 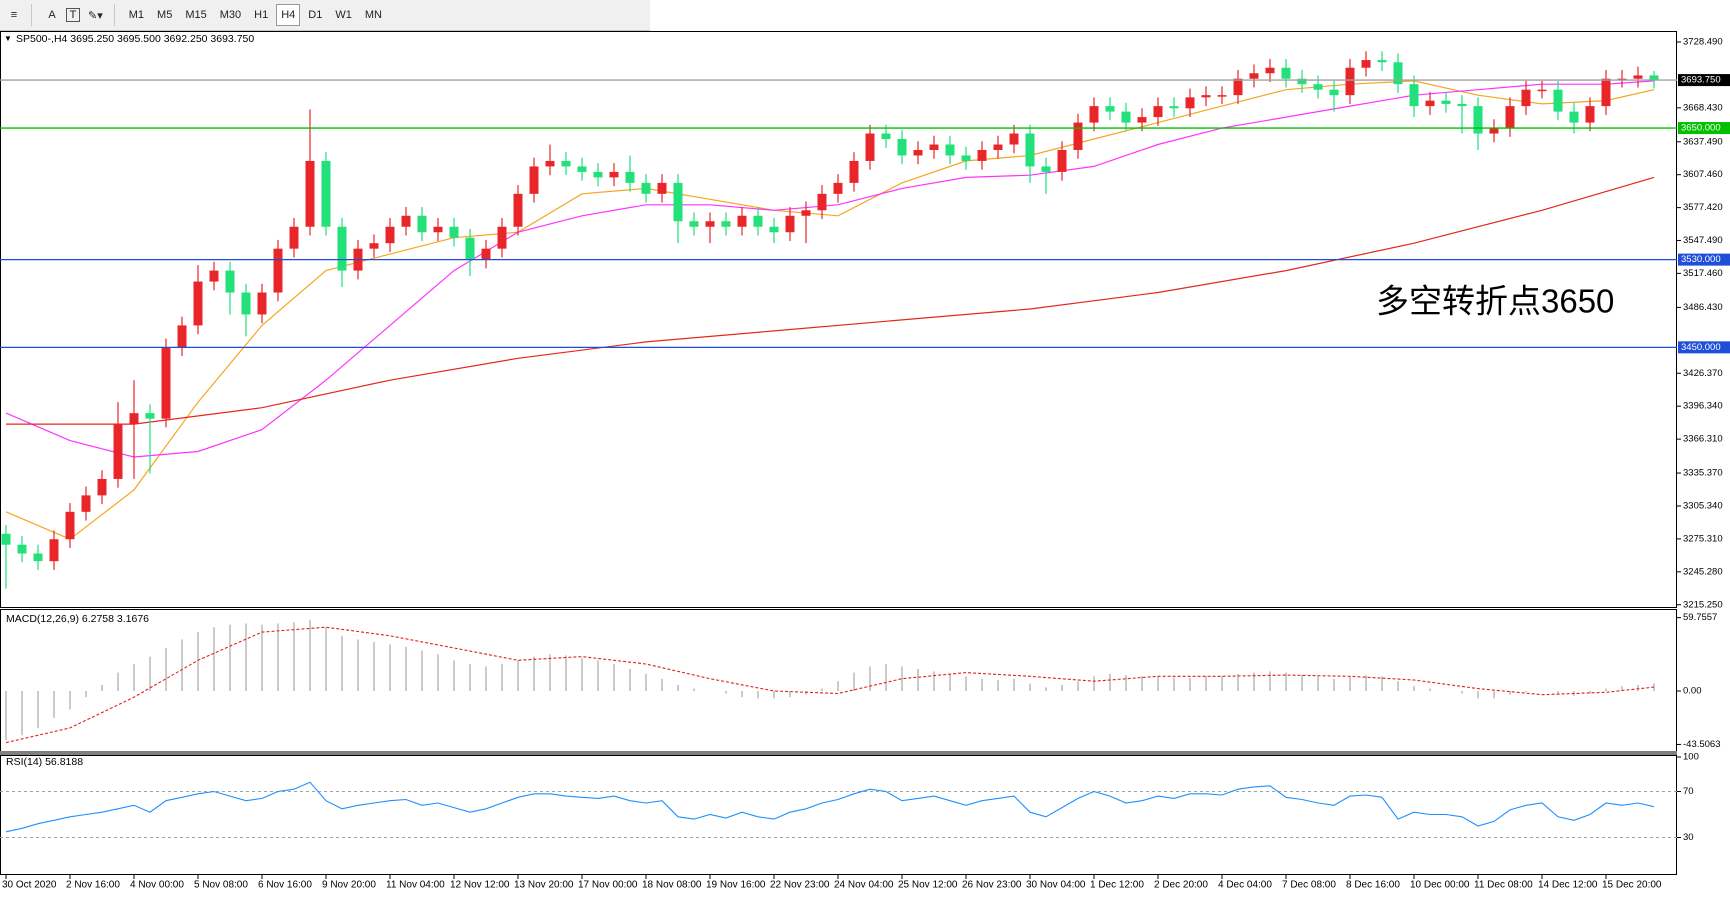 I want to click on x-tick-label: 24 Nov 04:00, so click(x=864, y=885).